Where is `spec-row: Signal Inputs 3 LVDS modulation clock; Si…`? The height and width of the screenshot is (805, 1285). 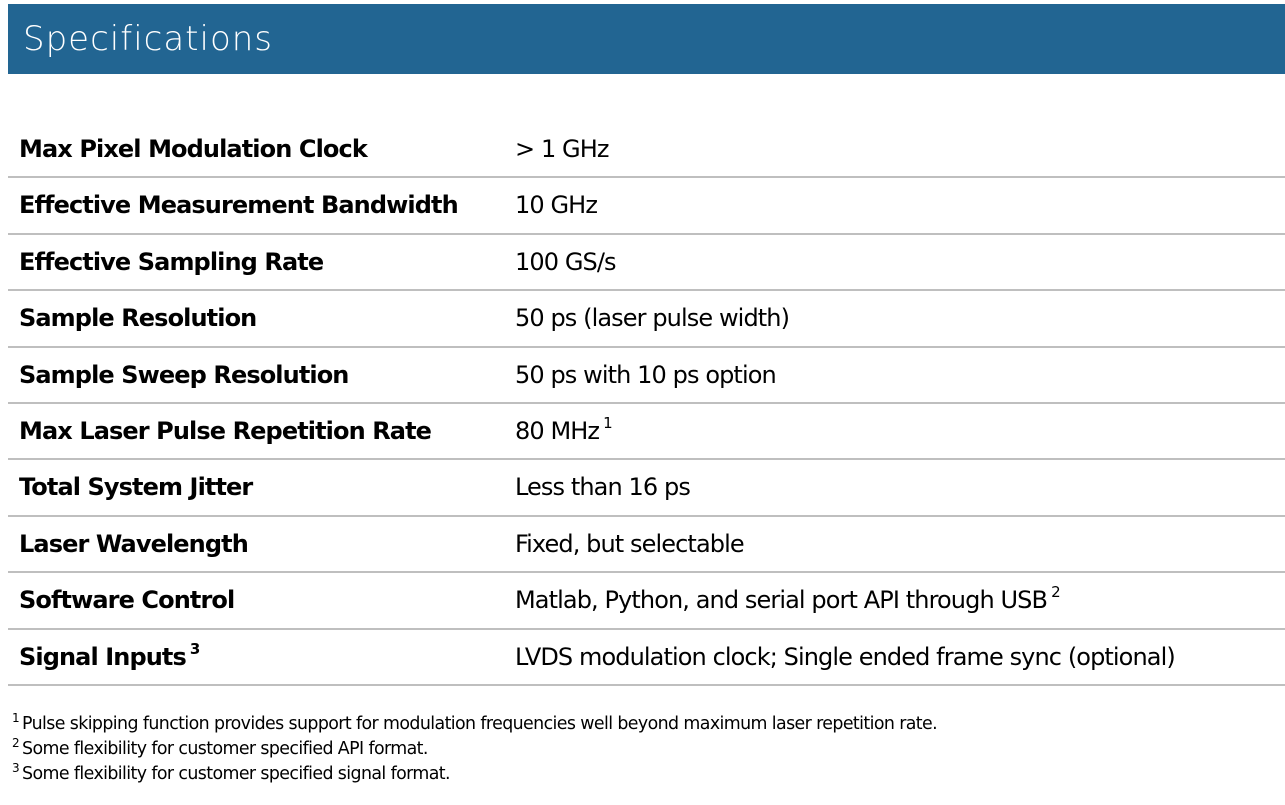
spec-row: Signal Inputs 3 LVDS modulation clock; Si… is located at coordinates (646, 658).